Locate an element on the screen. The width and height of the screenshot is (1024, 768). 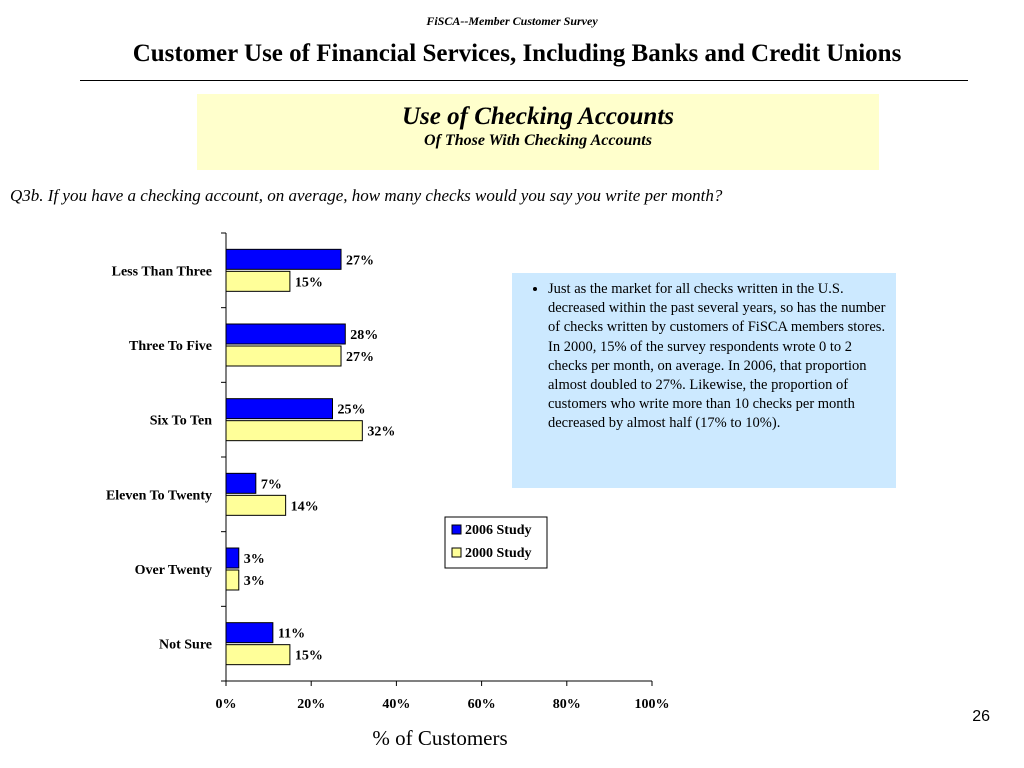
category-label: Eleven To Twenty is located at coordinates (159, 495).